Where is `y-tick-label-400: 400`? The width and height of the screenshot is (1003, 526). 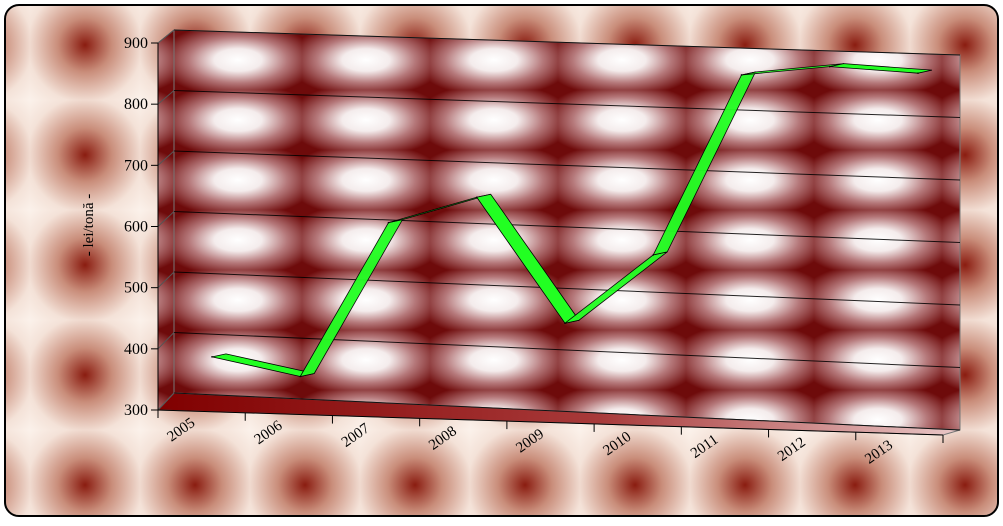 y-tick-label-400: 400 is located at coordinates (136, 349).